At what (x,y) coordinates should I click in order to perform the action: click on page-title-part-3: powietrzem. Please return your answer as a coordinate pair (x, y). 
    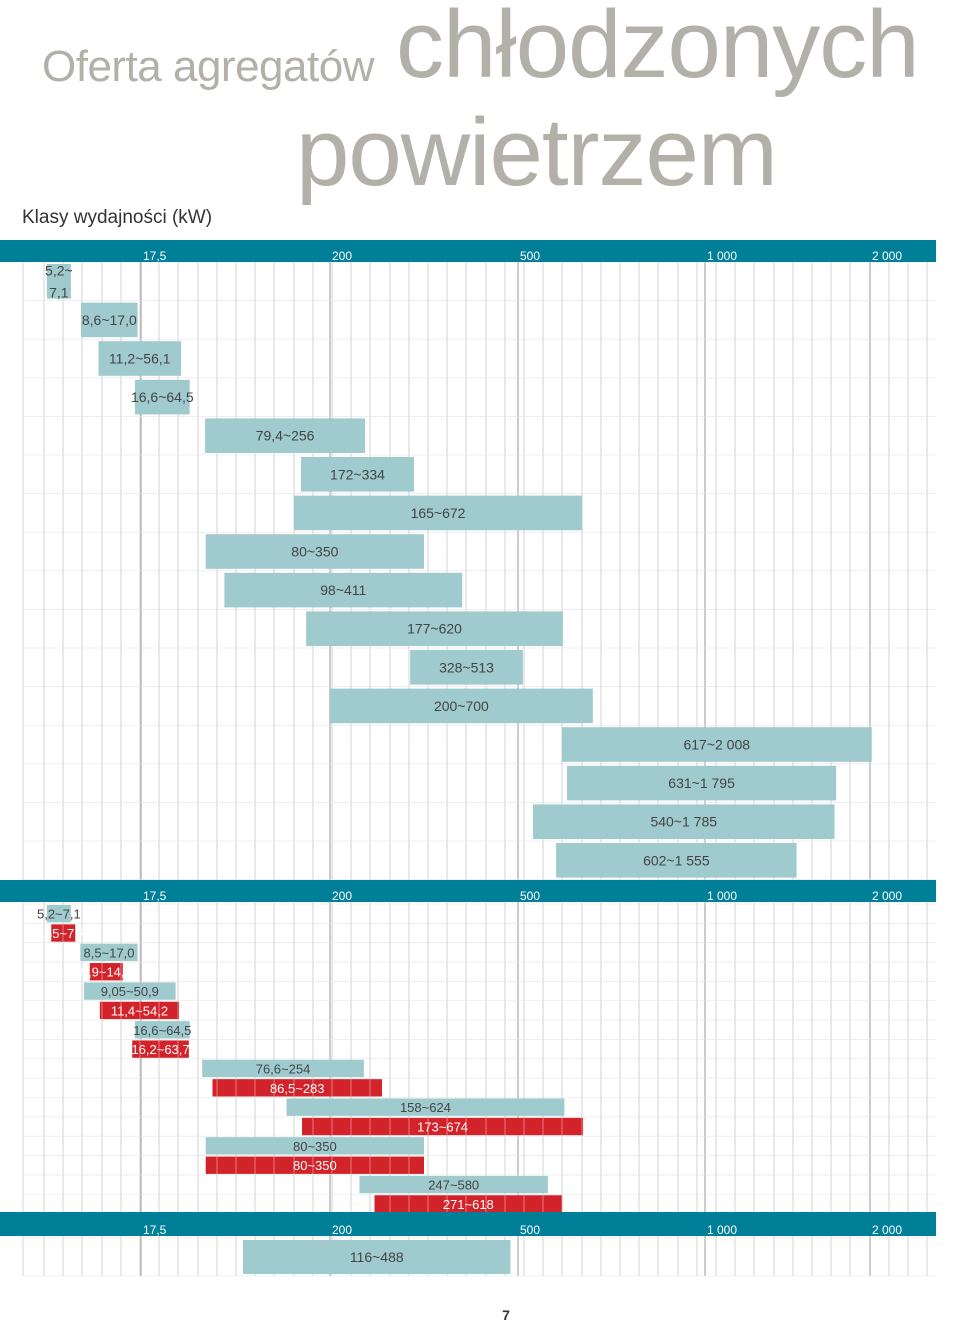
    Looking at the image, I should click on (537, 152).